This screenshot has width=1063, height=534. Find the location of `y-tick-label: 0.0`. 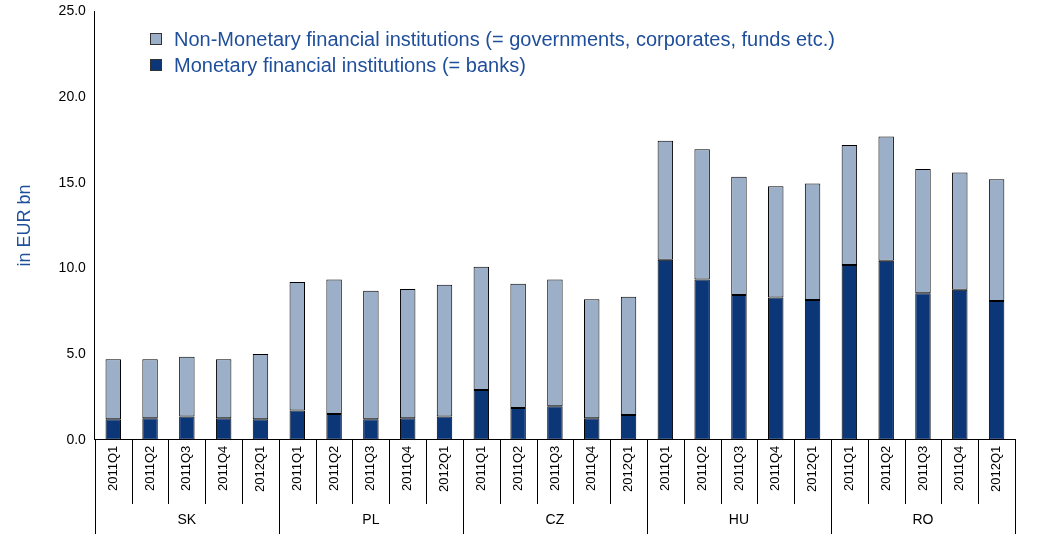

y-tick-label: 0.0 is located at coordinates (76, 438).